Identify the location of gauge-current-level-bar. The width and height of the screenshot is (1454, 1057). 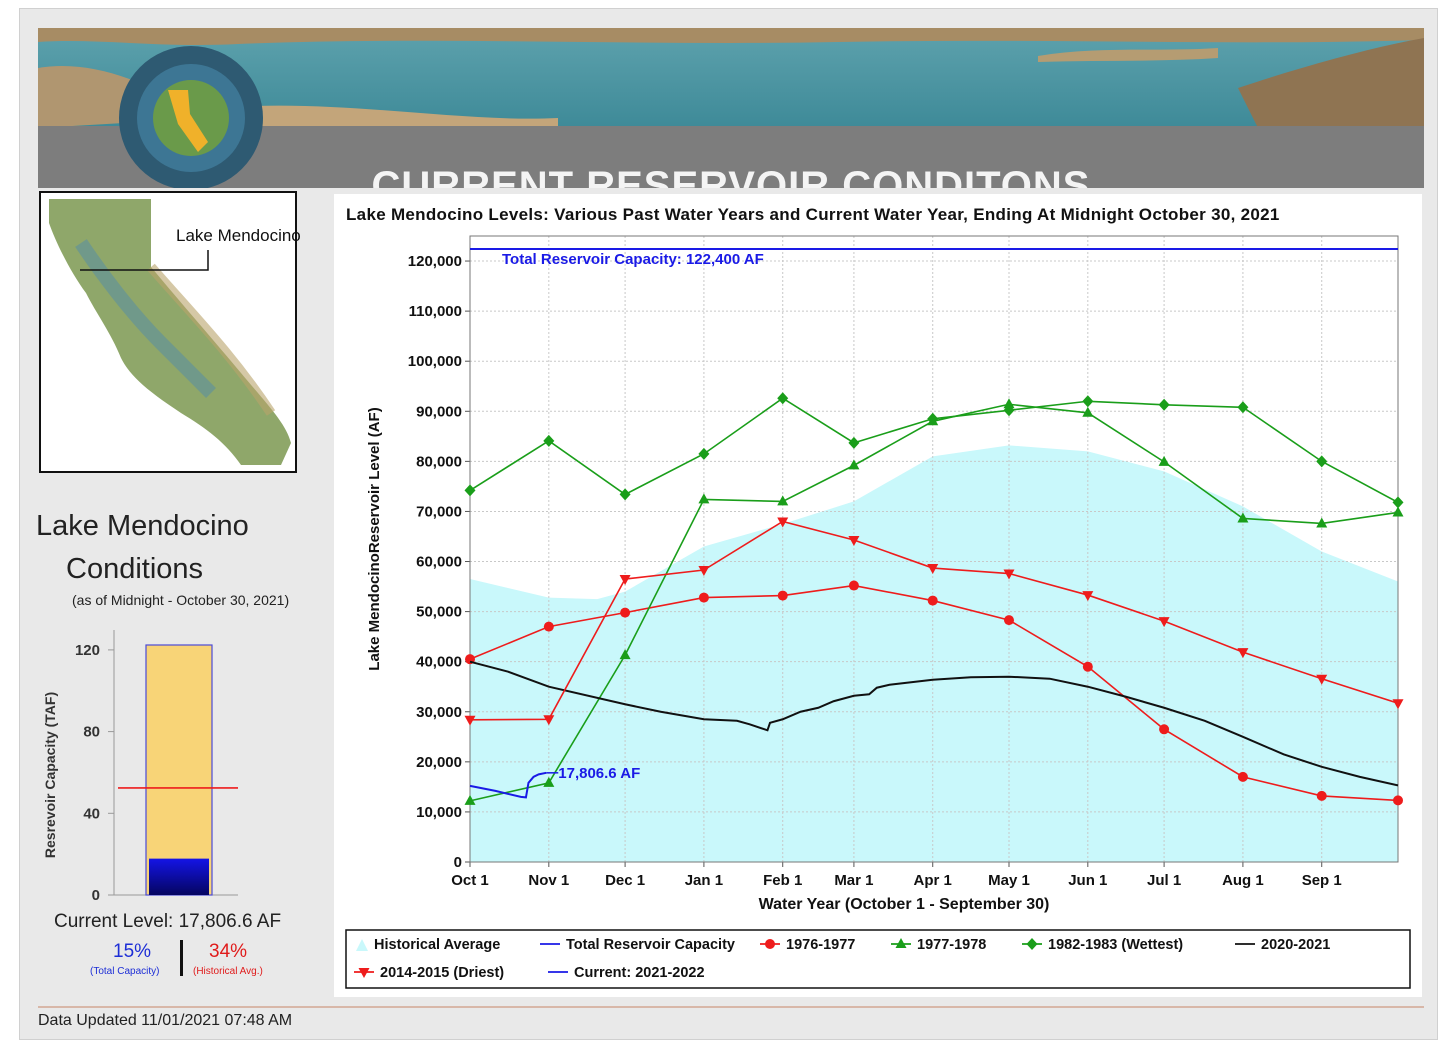
(179, 876).